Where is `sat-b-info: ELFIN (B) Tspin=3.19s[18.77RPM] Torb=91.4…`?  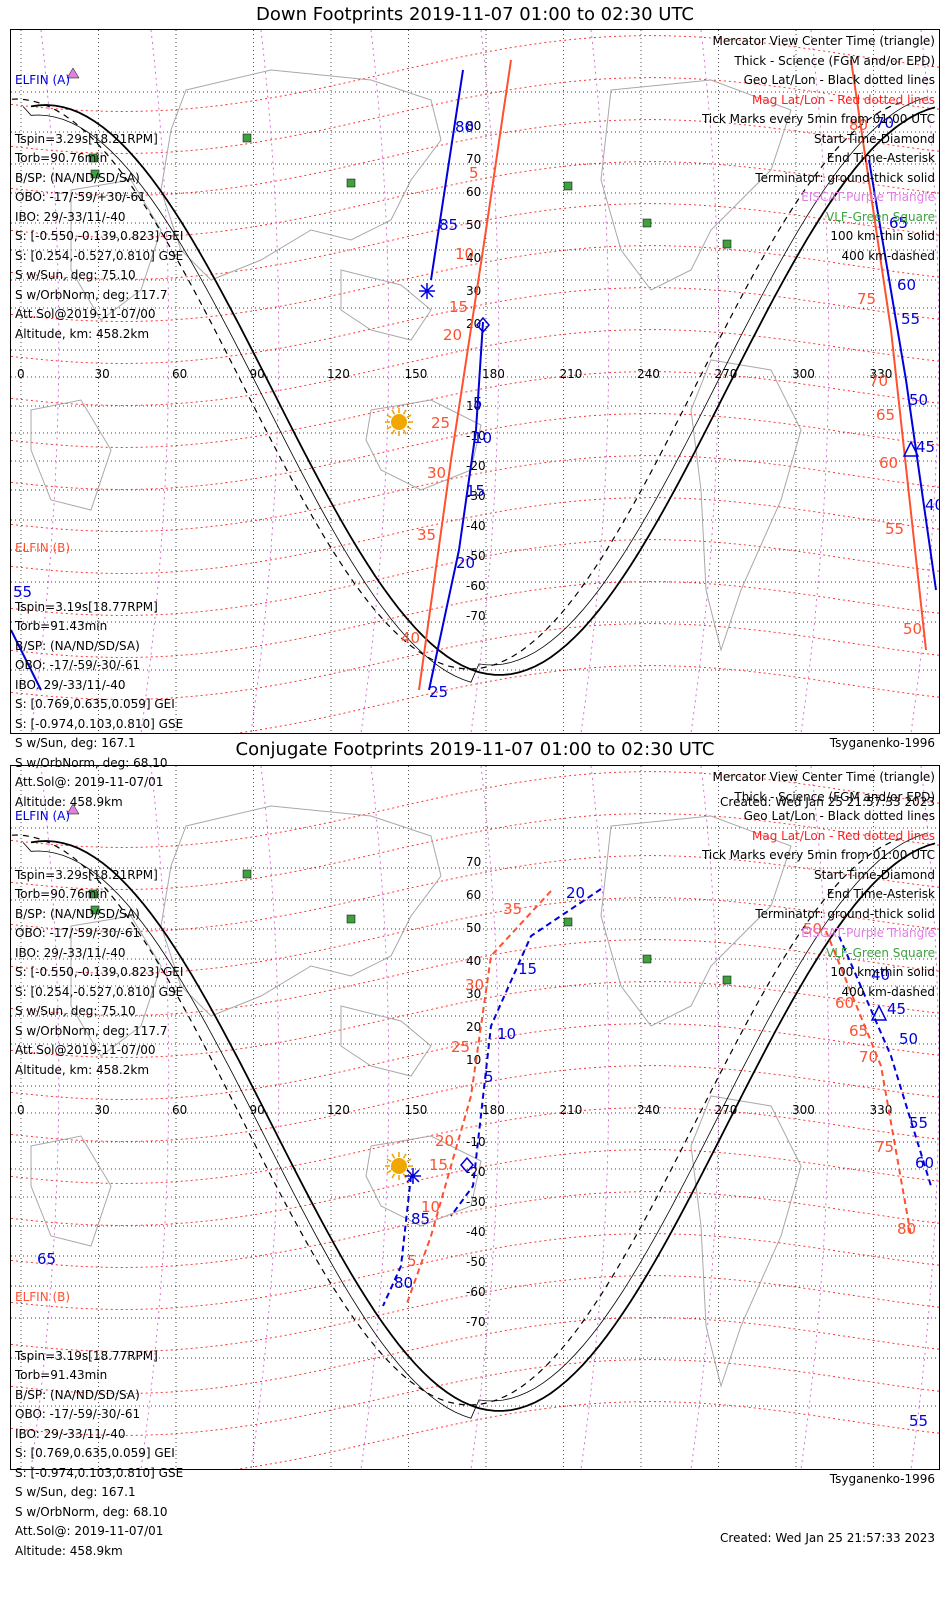 sat-b-info: ELFIN (B) Tspin=3.19s[18.77RPM] Torb=91.4… is located at coordinates (99, 675).